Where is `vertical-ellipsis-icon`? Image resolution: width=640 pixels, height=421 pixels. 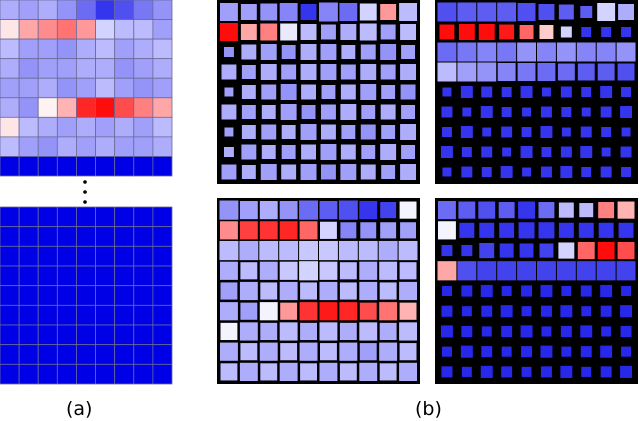
vertical-ellipsis-icon is located at coordinates (85, 192).